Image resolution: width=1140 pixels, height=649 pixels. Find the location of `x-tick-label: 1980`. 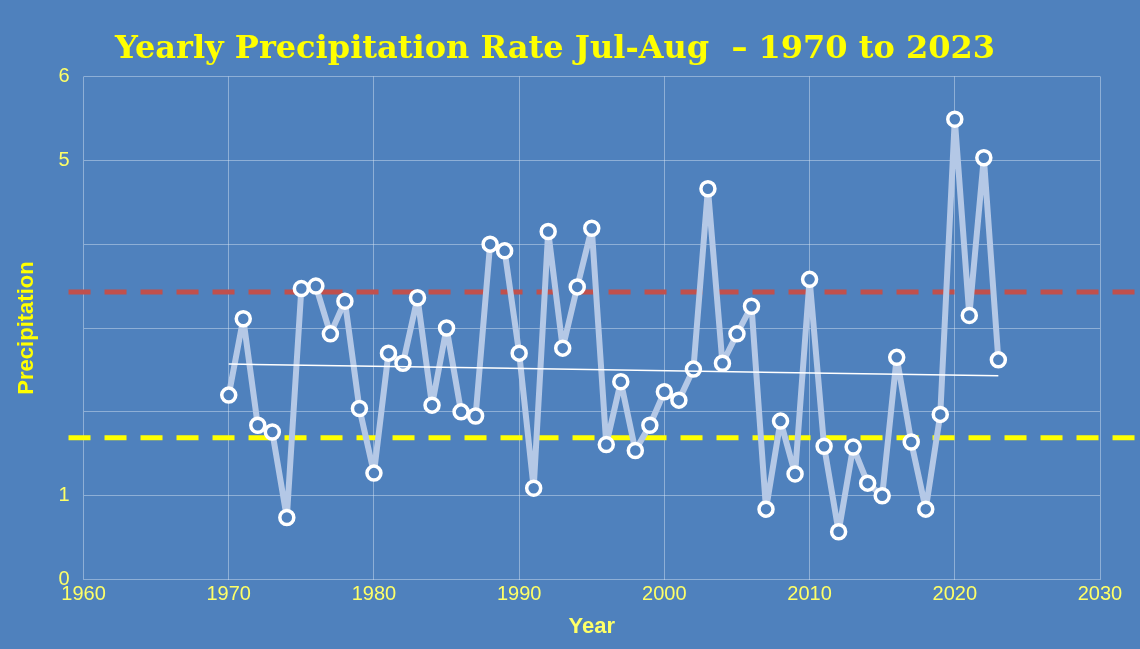

x-tick-label: 1980 is located at coordinates (374, 593).